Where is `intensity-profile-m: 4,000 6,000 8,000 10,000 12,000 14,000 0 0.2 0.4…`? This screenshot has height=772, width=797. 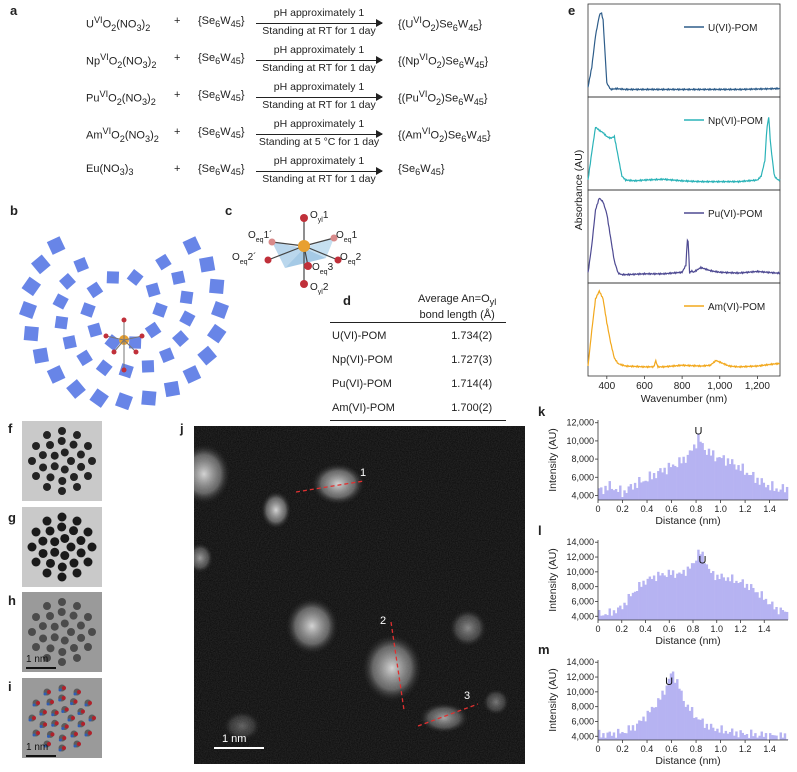
intensity-profile-m: 4,000 6,000 8,000 10,000 12,000 14,000 0 0.2 0.4… is located at coordinates (668, 712).